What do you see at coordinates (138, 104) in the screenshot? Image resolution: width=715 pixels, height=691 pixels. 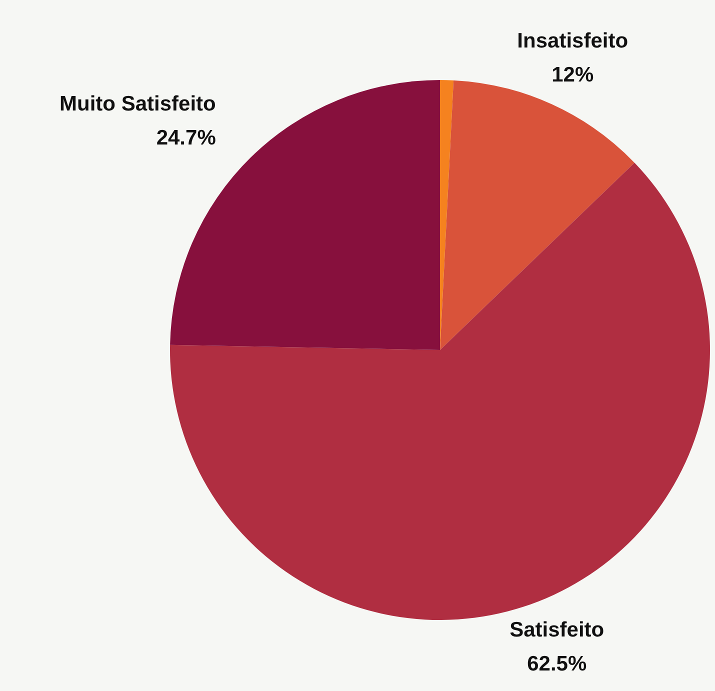 I see `slice-label: Muito Satisfeito` at bounding box center [138, 104].